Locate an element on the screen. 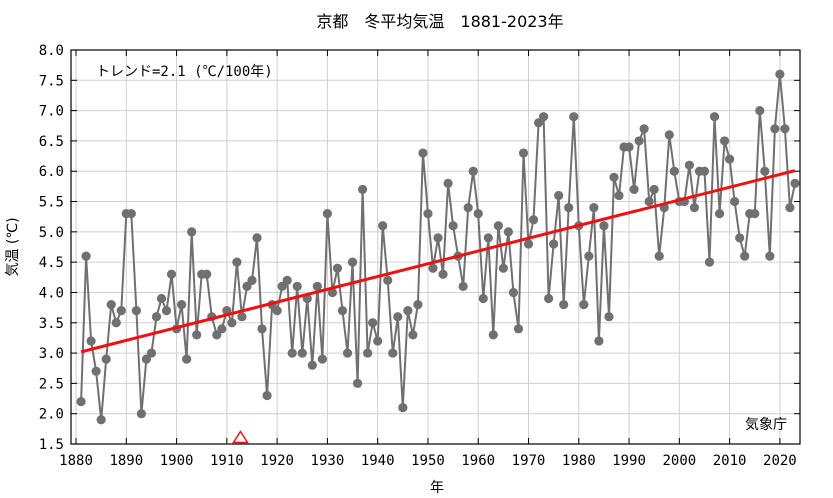 This screenshot has height=498, width=833. x-tick-label: 1900 is located at coordinates (177, 461).